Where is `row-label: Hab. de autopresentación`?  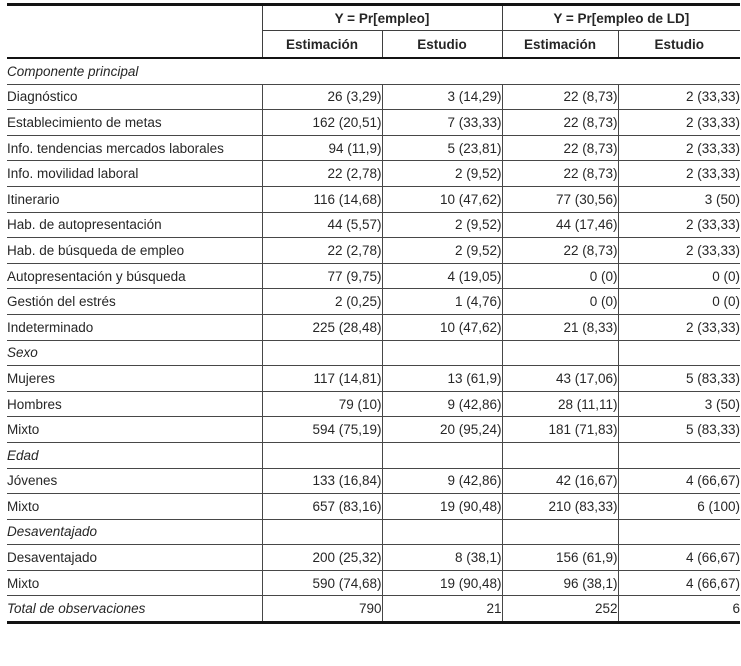
row-label: Hab. de autopresentación is located at coordinates (134, 225).